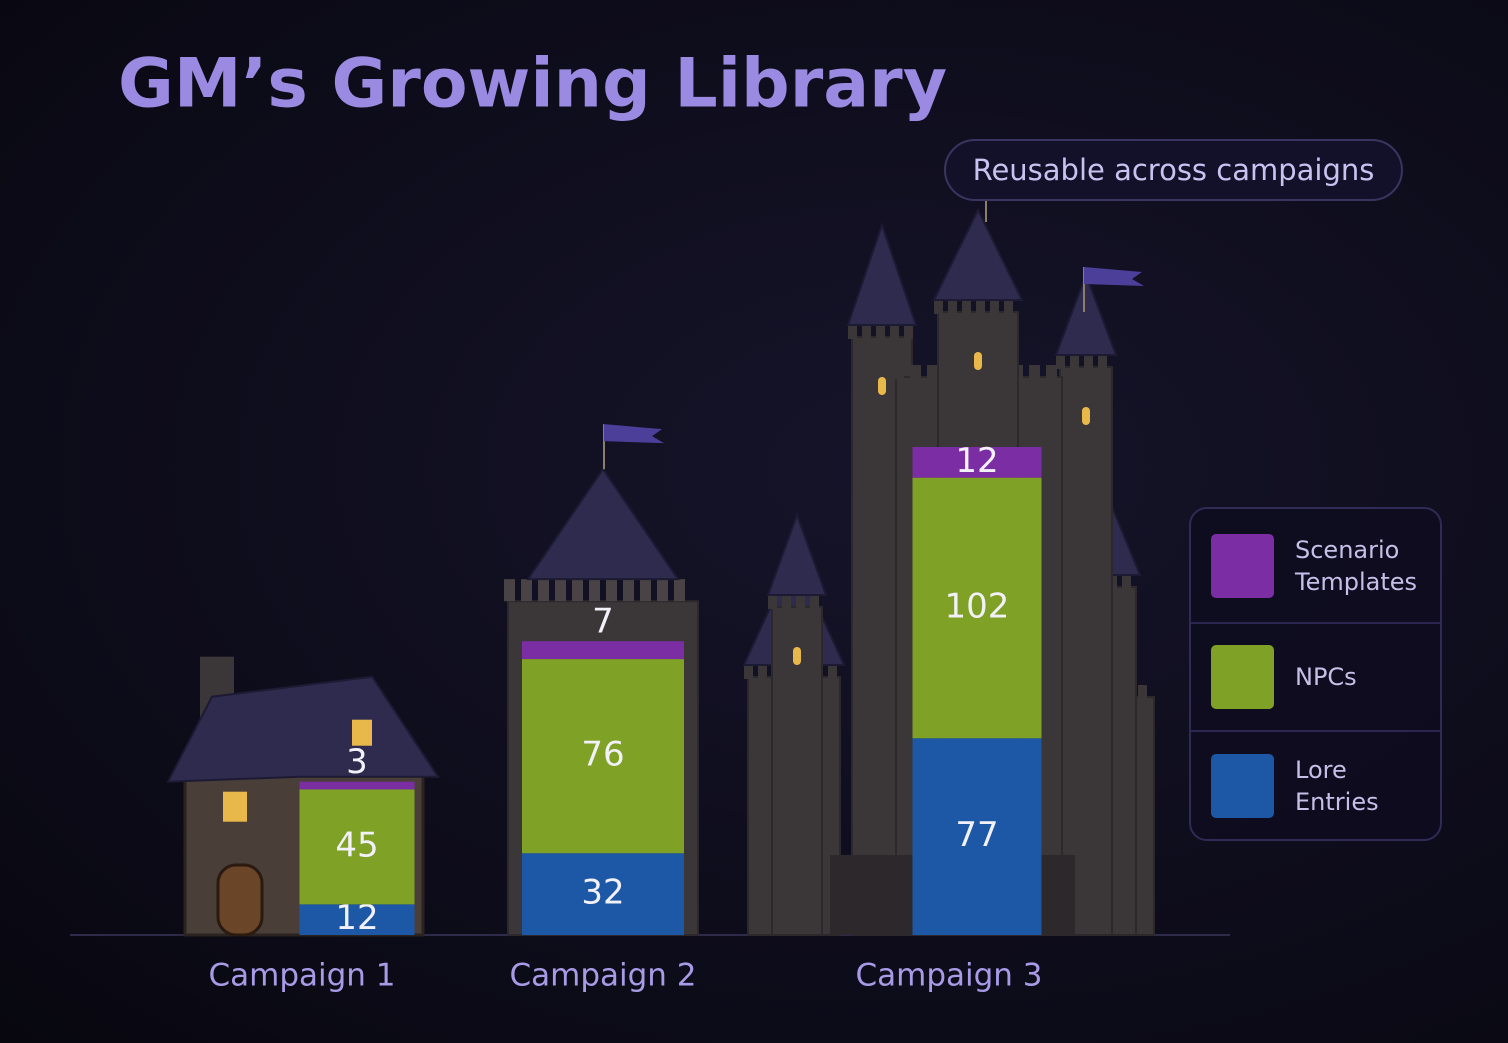 The image size is (1508, 1043). I want to click on value-label: 45, so click(356, 845).